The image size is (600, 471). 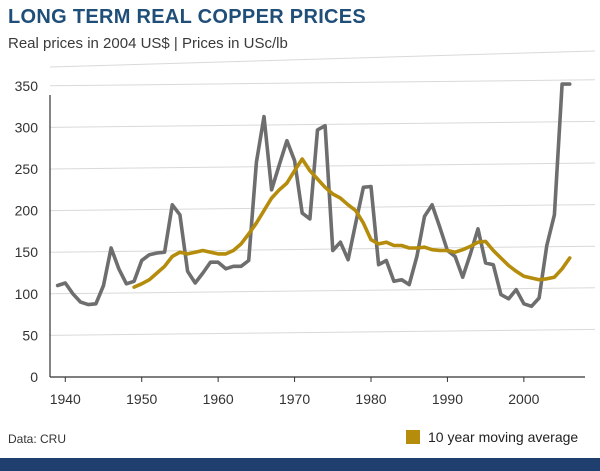 I want to click on chart-title: LONG TERM REAL COPPER PRICES, so click(x=187, y=17).